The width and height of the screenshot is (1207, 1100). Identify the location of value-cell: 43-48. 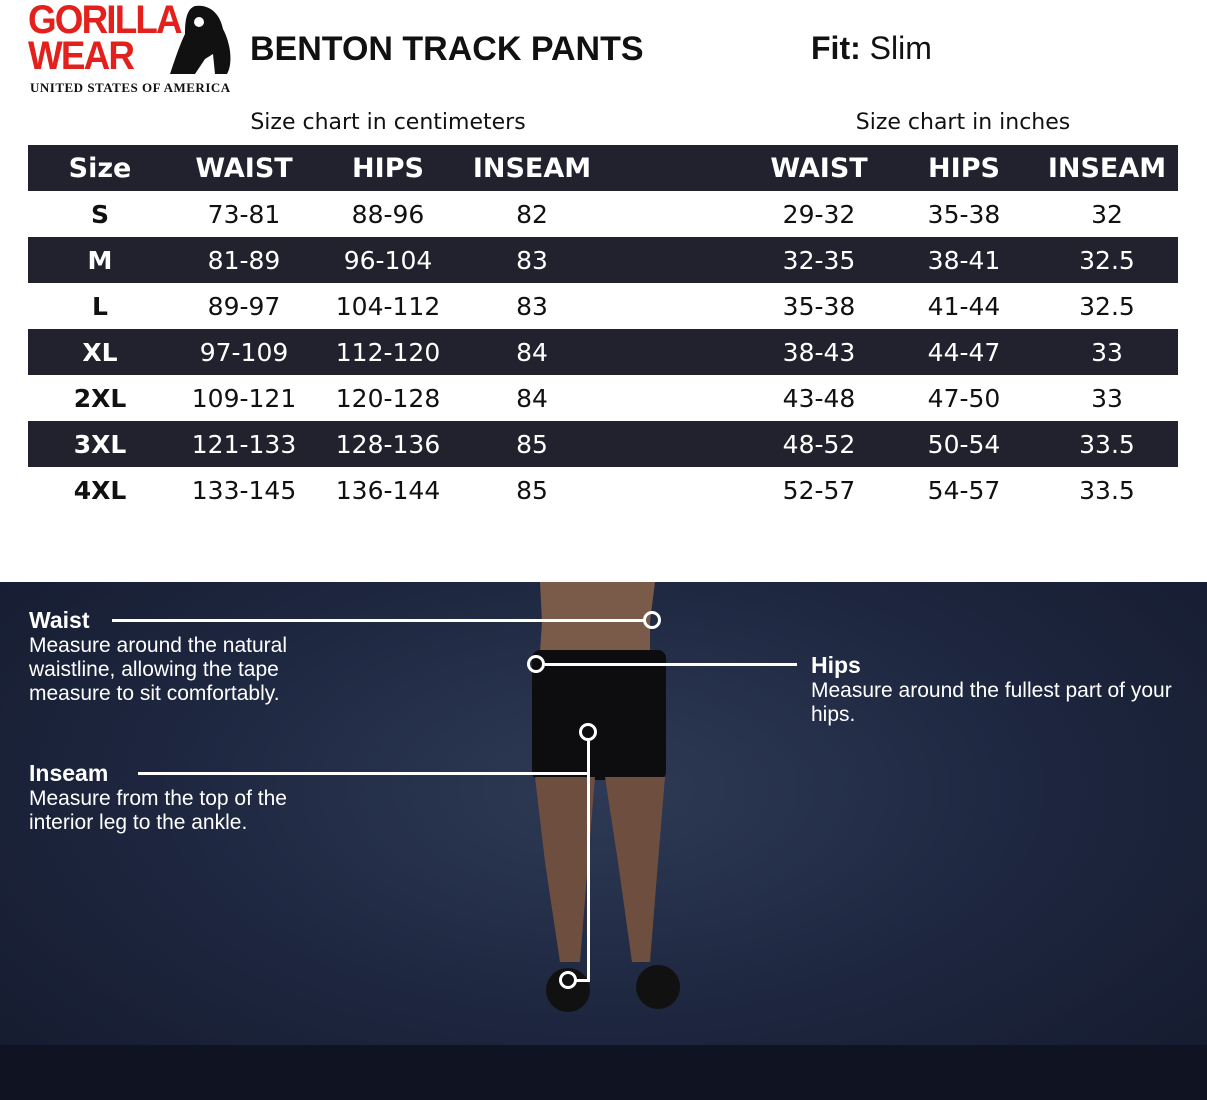
(819, 398).